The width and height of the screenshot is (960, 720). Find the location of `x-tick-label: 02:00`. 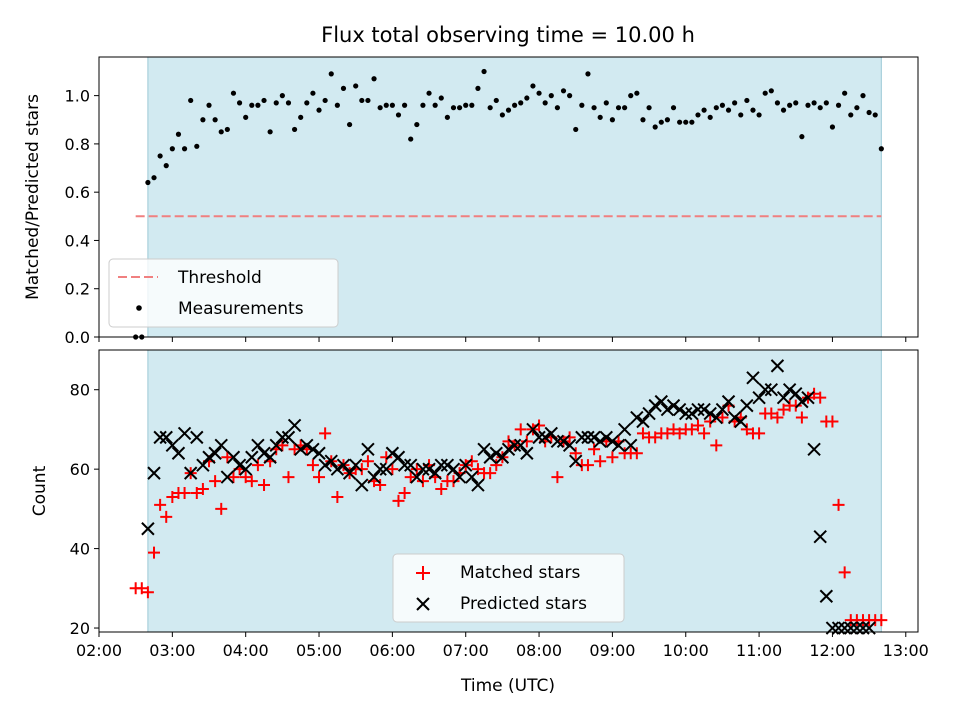

x-tick-label: 02:00 is located at coordinates (99, 650).